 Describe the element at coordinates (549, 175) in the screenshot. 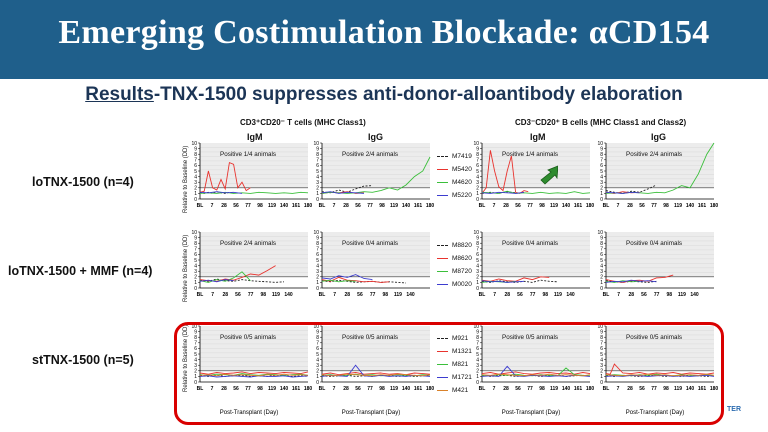

I see `green-arrow-icon` at that location.